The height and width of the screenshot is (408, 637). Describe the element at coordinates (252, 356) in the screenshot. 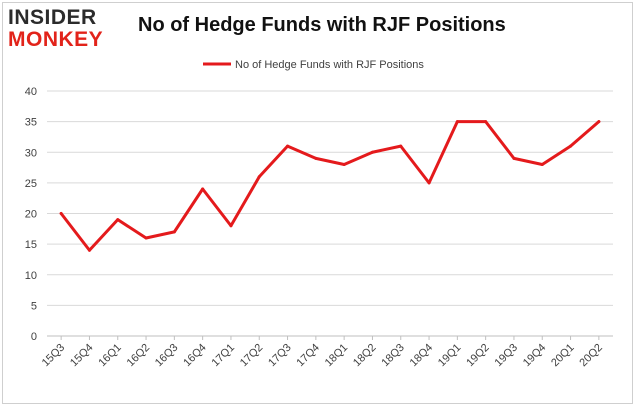

I see `x-tick-label: 17Q2` at that location.